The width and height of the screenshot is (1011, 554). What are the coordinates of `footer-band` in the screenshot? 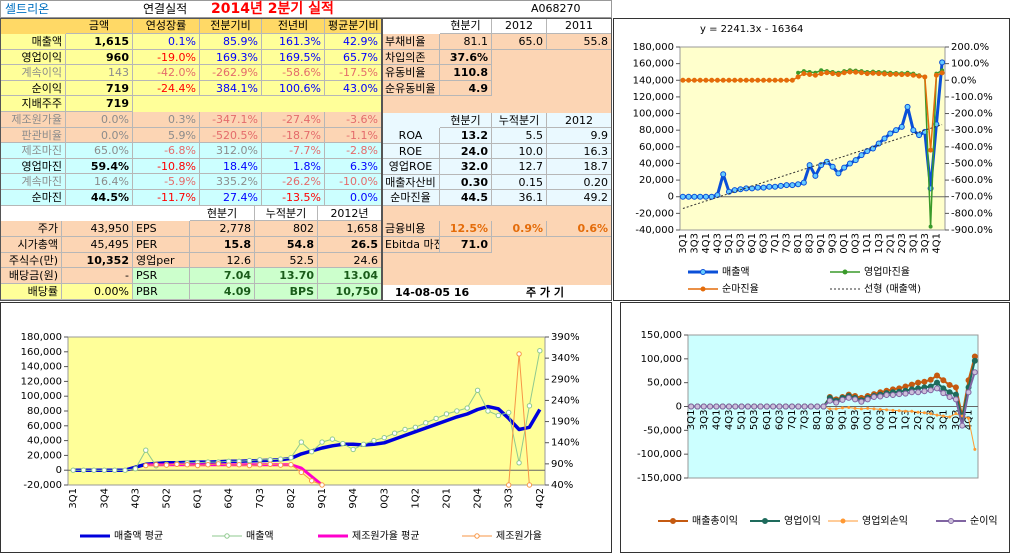 It's located at (497, 293).